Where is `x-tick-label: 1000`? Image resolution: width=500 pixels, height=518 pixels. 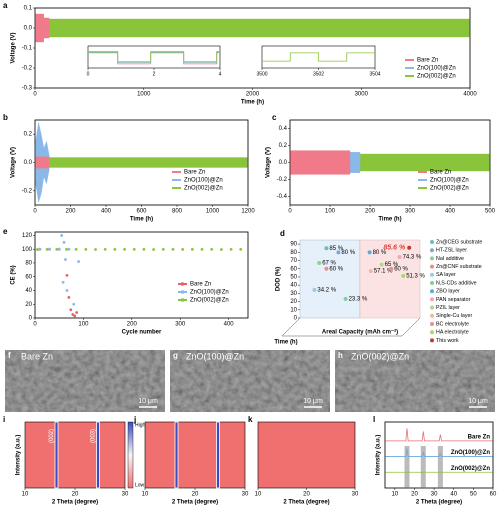 x-tick-label: 1000 is located at coordinates (213, 212).